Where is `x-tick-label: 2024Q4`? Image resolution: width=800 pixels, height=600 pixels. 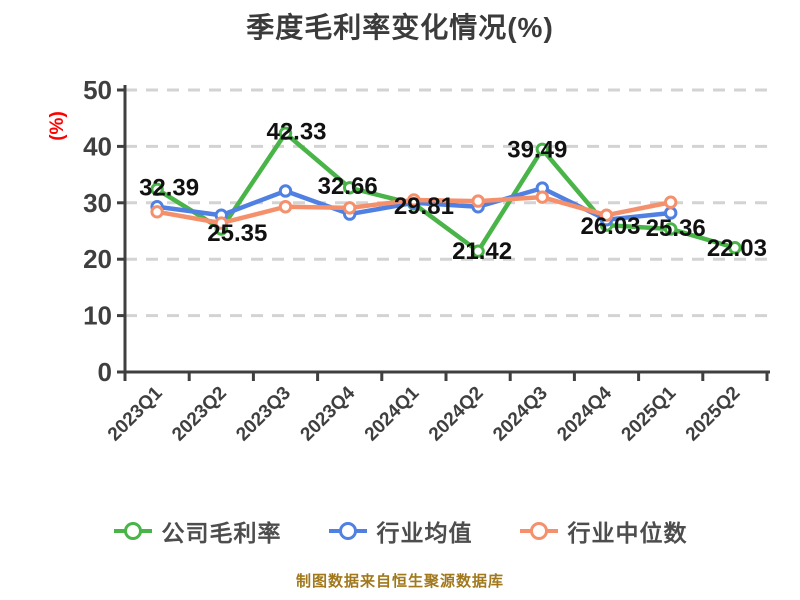 x-tick-label: 2024Q4 is located at coordinates (584, 413).